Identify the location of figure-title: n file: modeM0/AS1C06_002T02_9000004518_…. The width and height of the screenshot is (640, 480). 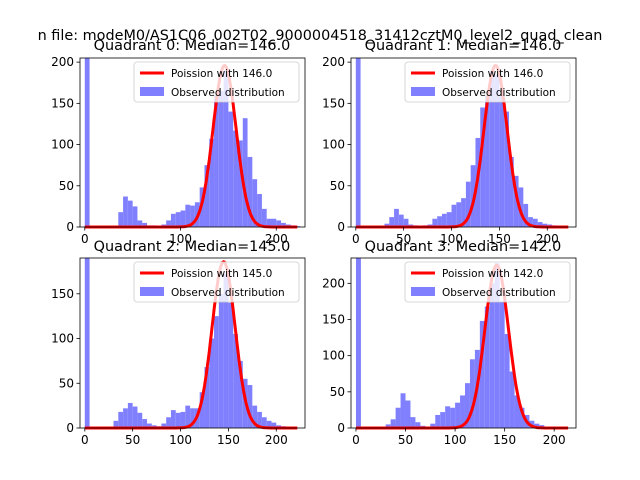
(320, 36).